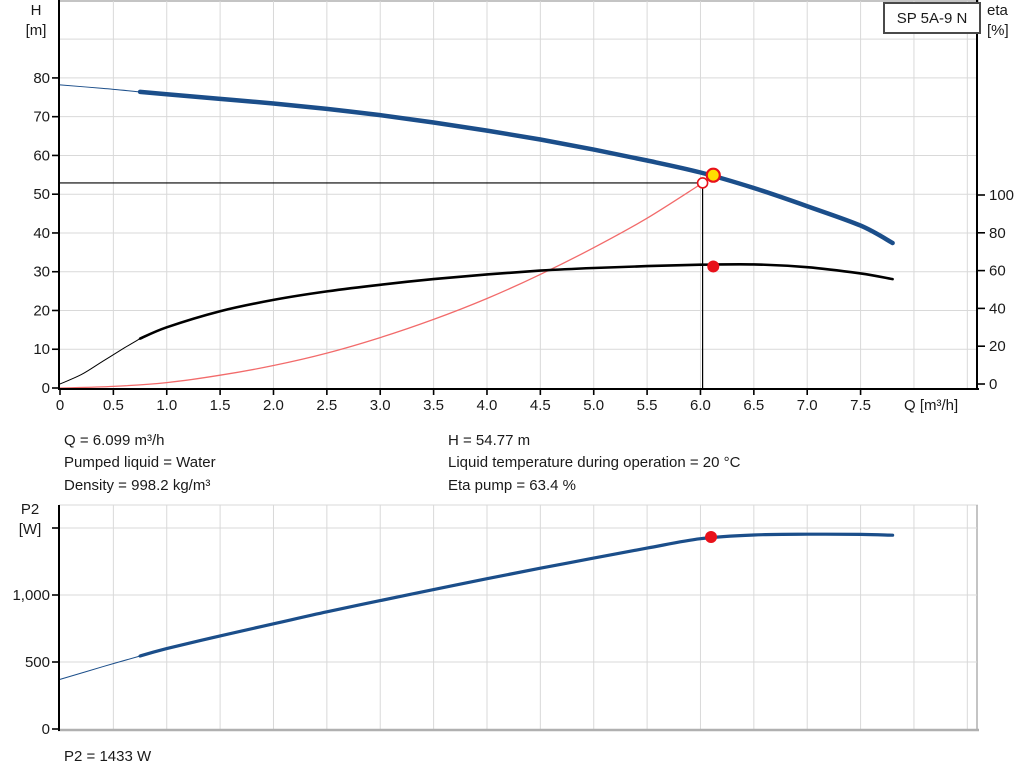 The width and height of the screenshot is (1024, 781). I want to click on h-axis-tick-label: 10, so click(41, 349).